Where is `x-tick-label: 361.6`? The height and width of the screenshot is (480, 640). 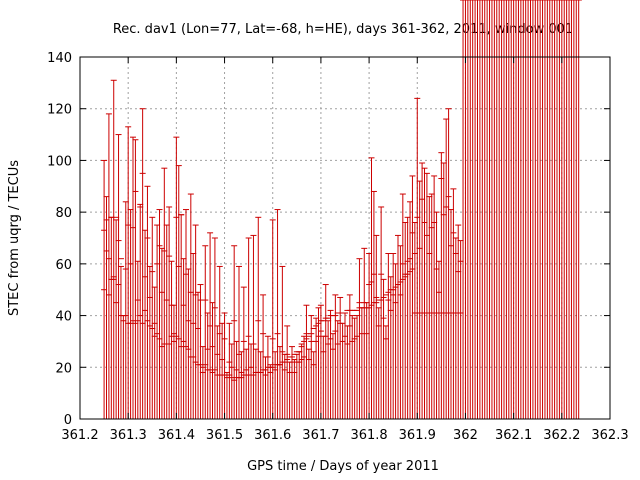
x-tick-label: 361.6 is located at coordinates (272, 435).